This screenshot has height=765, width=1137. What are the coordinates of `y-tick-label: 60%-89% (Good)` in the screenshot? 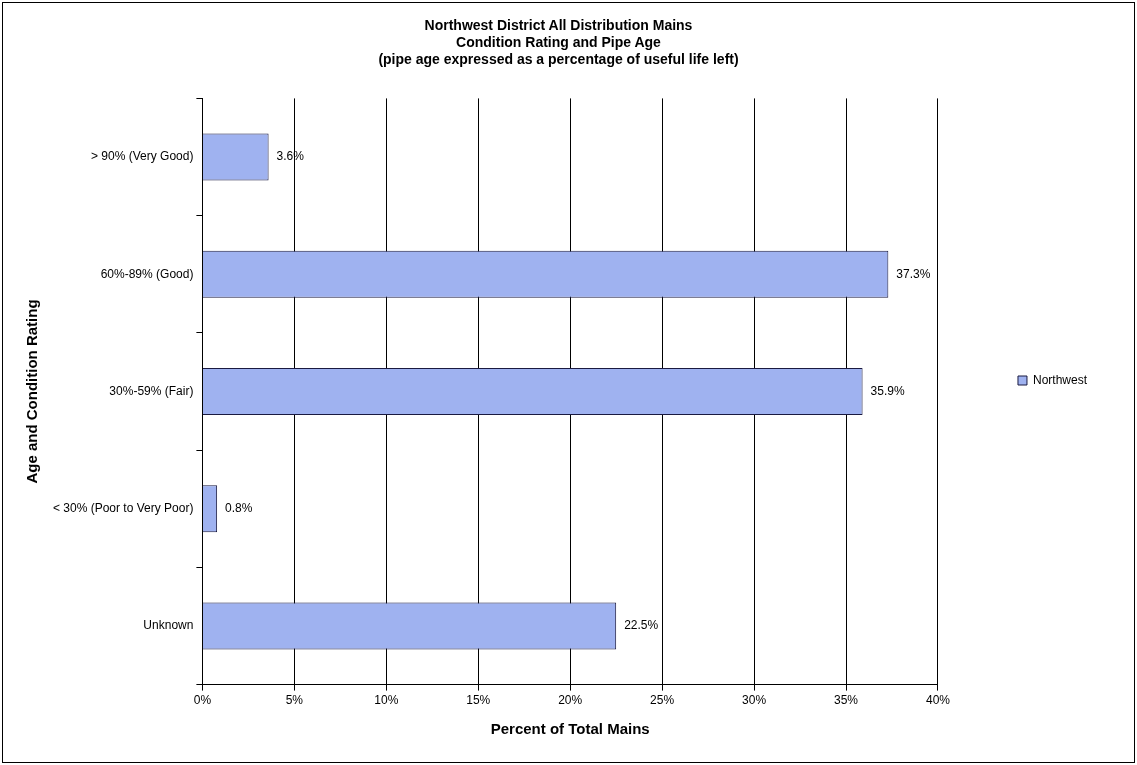 It's located at (147, 273).